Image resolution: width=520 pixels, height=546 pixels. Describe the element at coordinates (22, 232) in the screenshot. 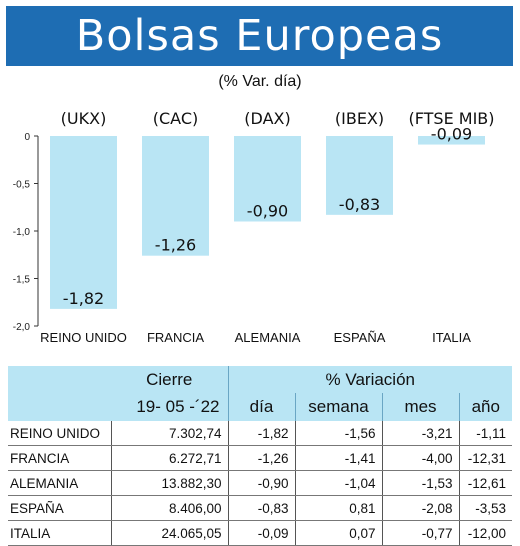

I see `y-tick-label: -1,0` at that location.